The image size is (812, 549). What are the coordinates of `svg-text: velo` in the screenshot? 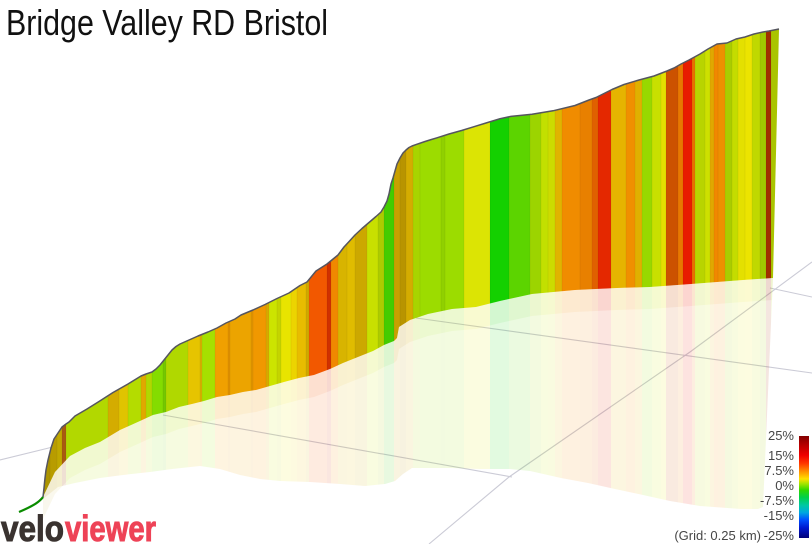 It's located at (32, 526).